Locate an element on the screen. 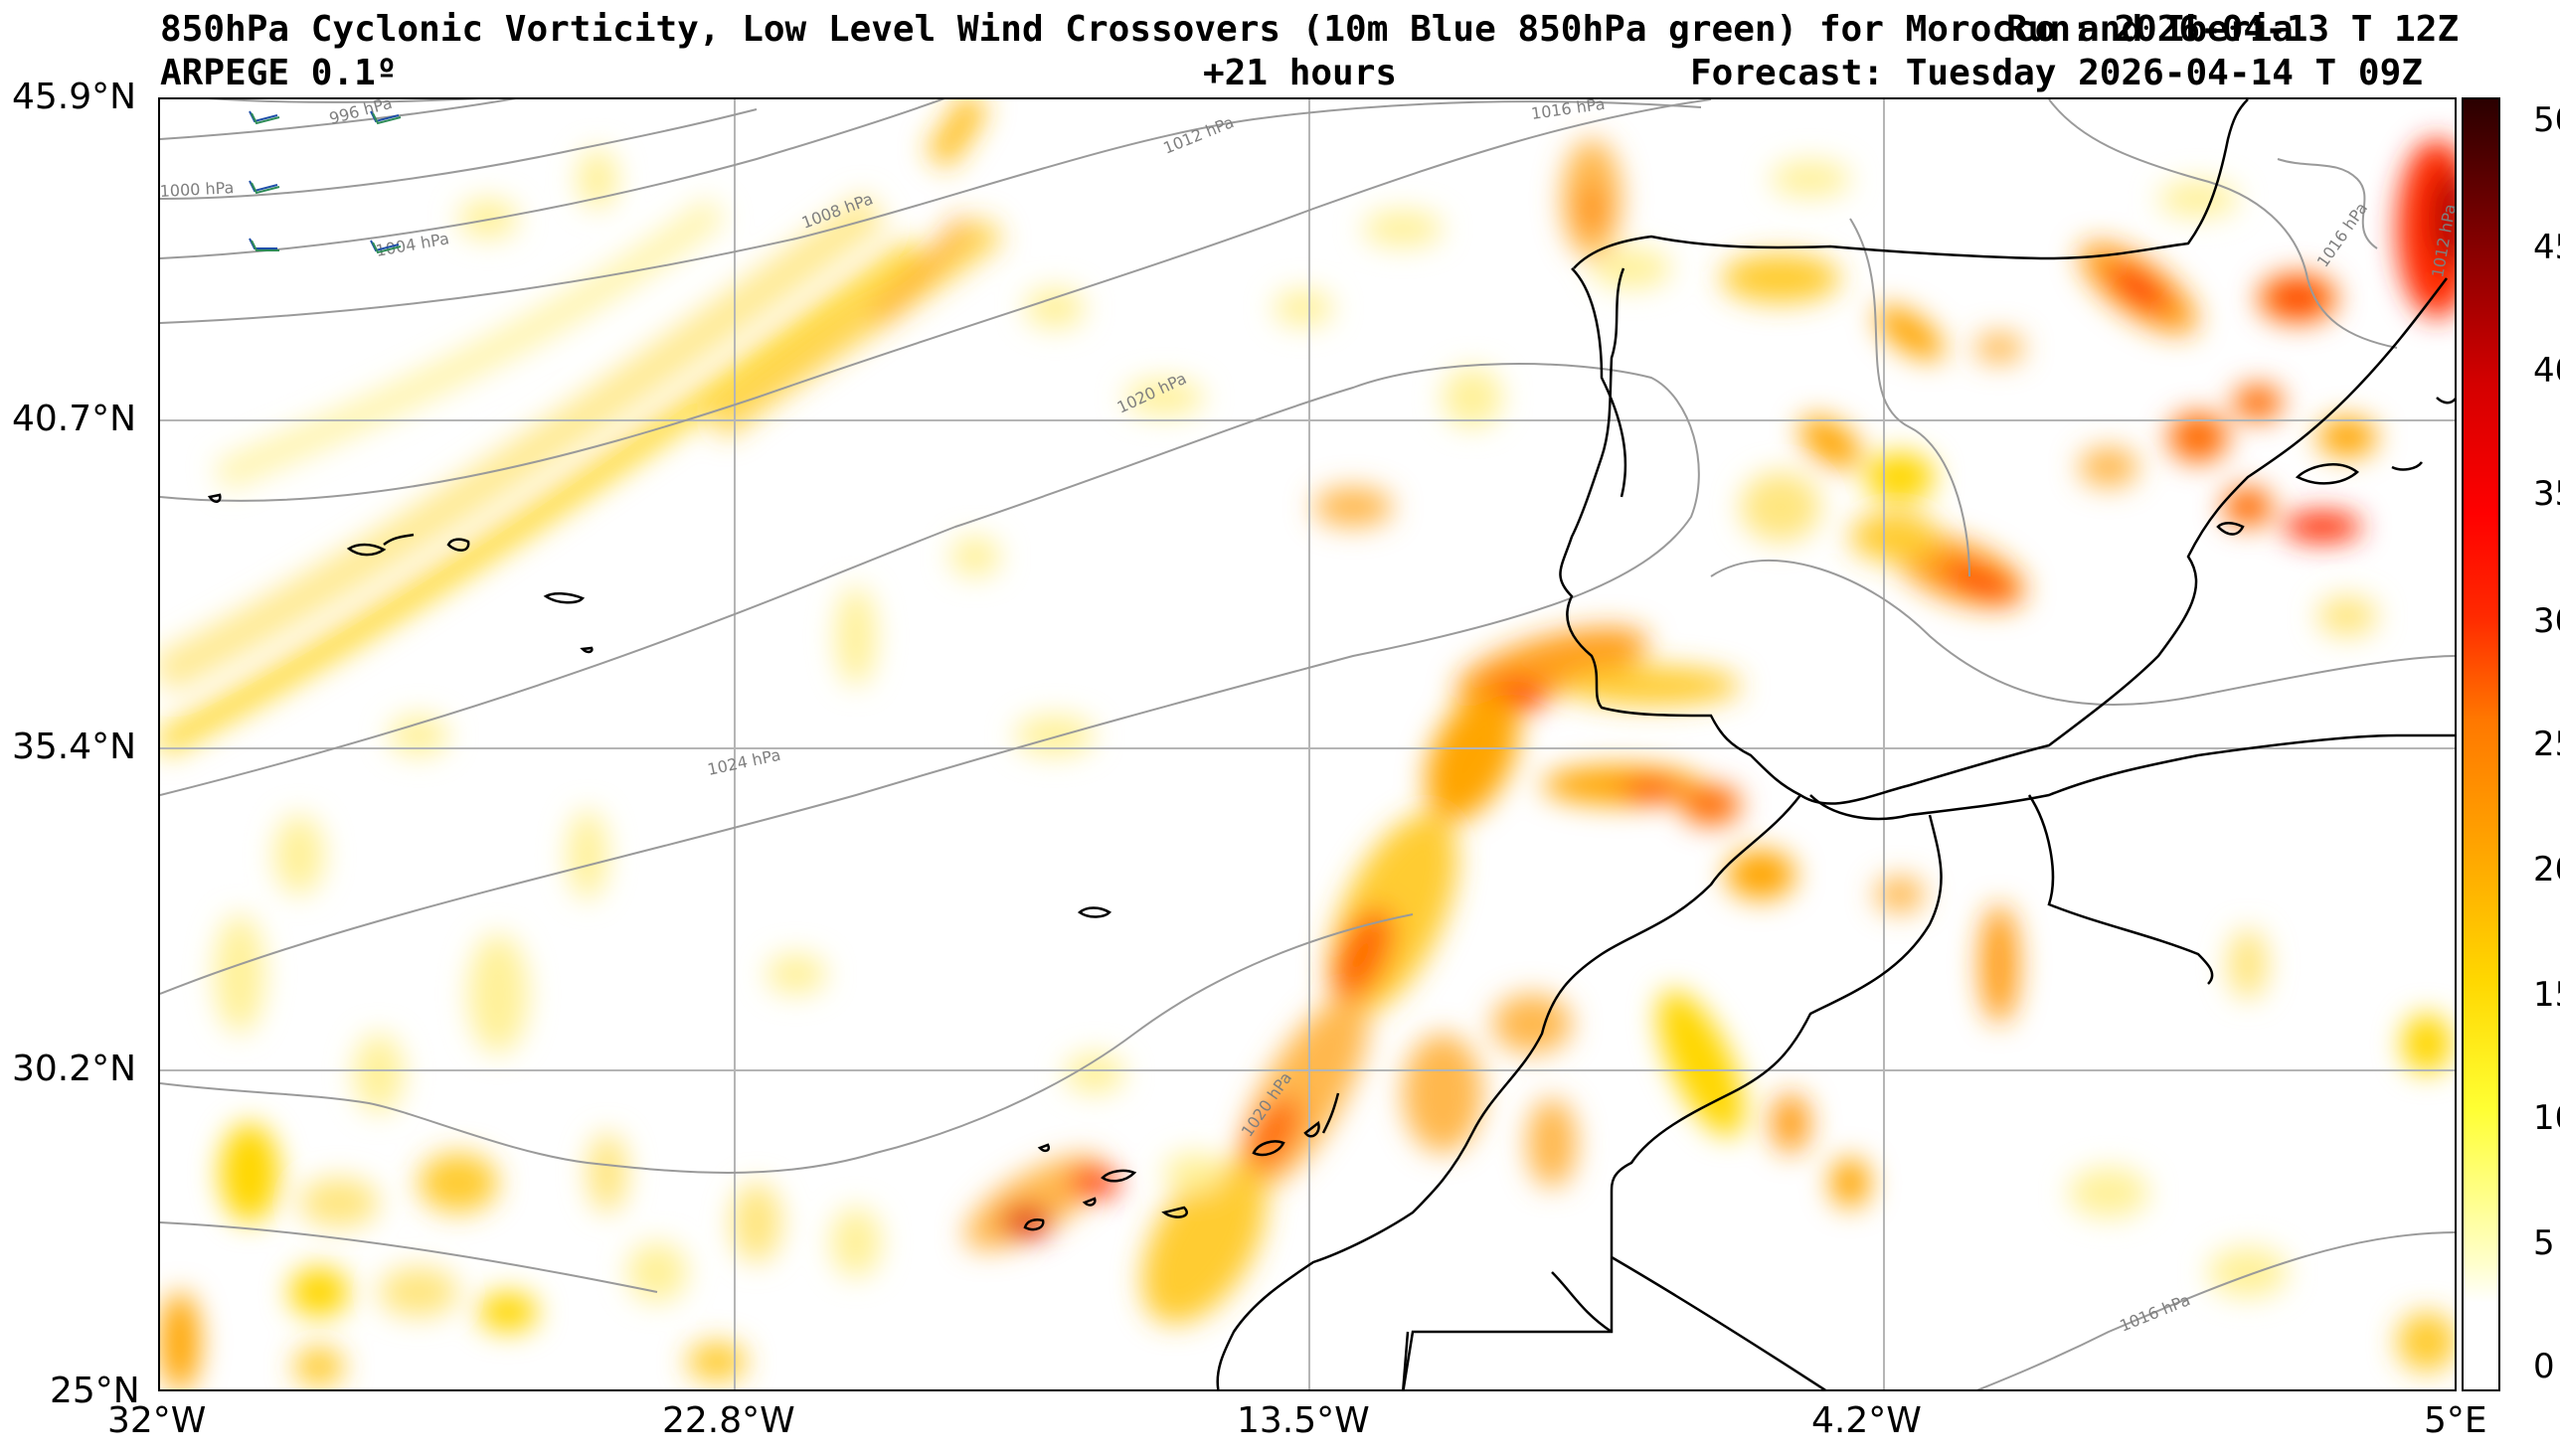  lat-label: 40.7°N is located at coordinates (74, 419).